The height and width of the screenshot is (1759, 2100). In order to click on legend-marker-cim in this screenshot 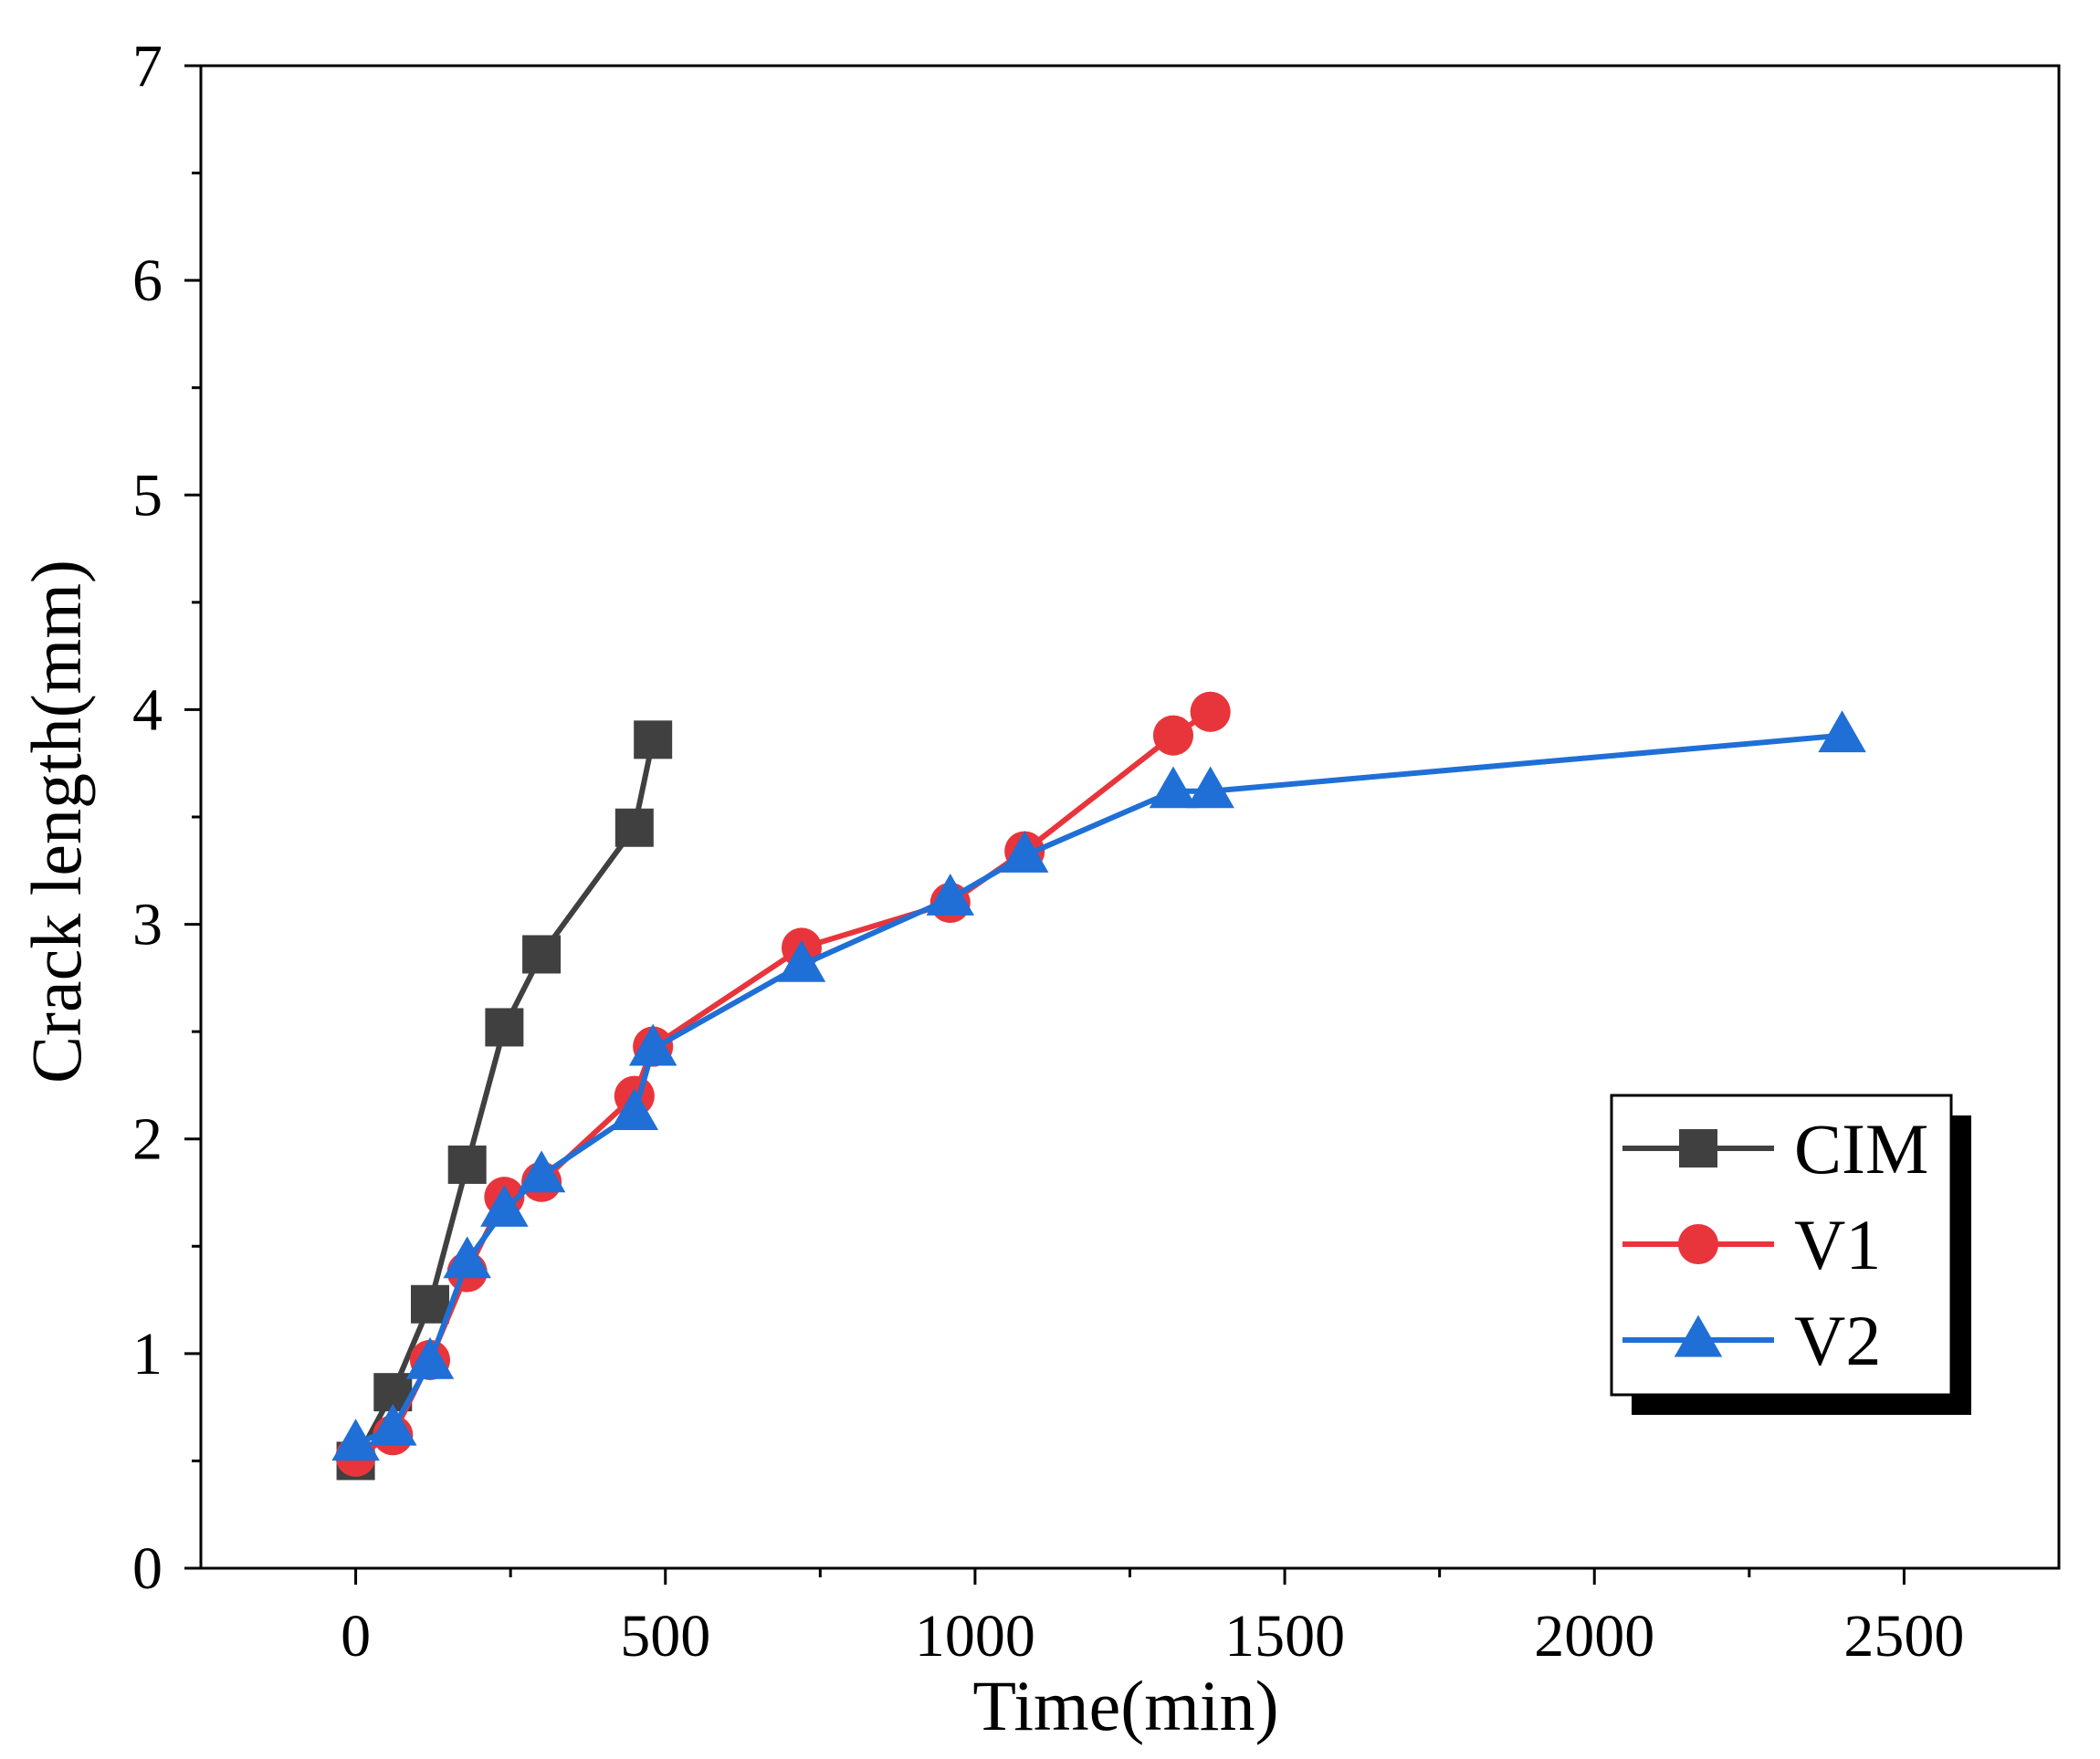, I will do `click(1698, 1148)`.